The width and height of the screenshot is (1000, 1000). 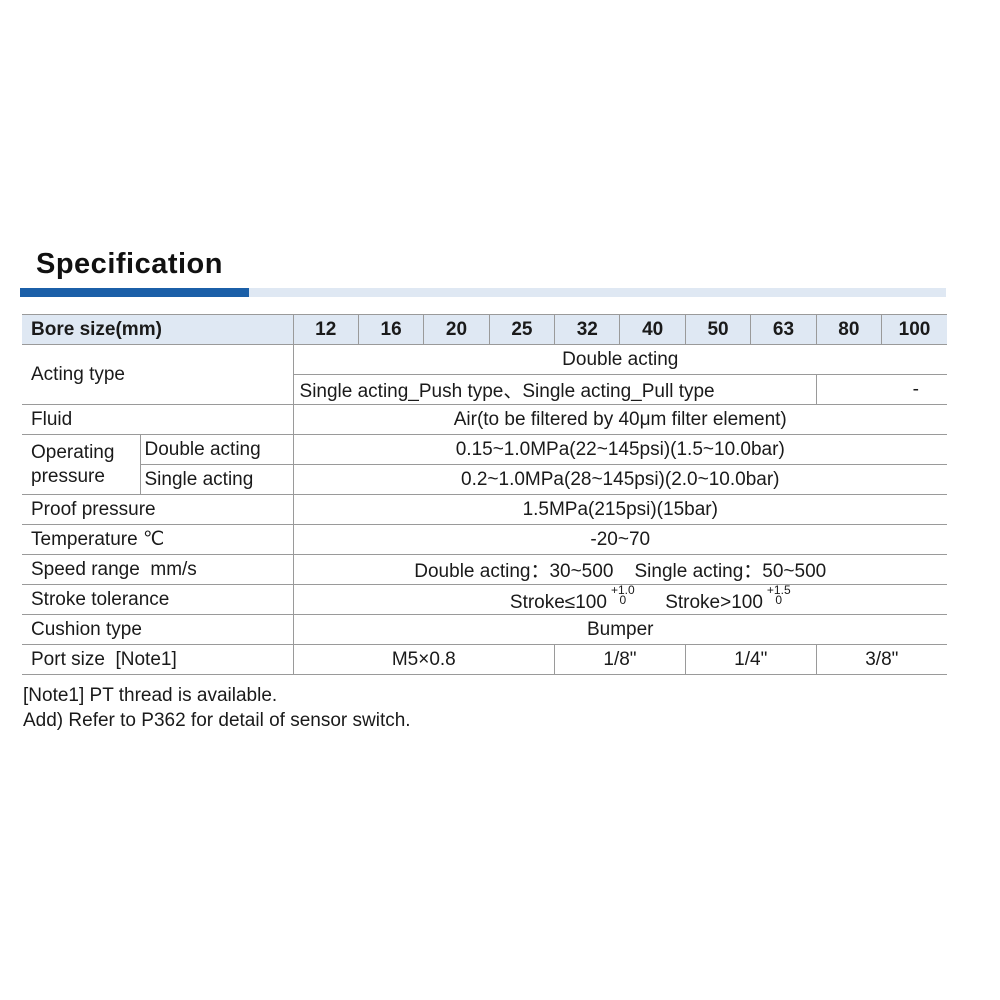 What do you see at coordinates (619, 539) in the screenshot?
I see `temperature-value: -20~70` at bounding box center [619, 539].